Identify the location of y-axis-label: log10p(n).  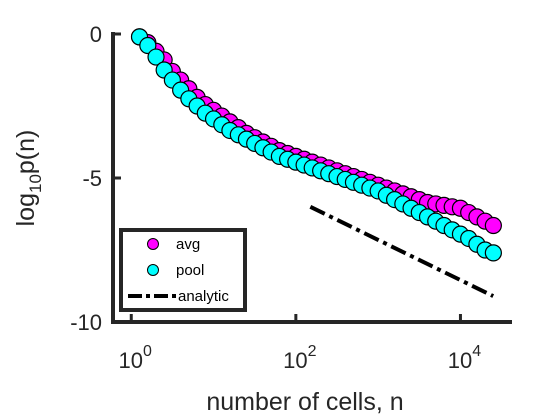
(28, 178).